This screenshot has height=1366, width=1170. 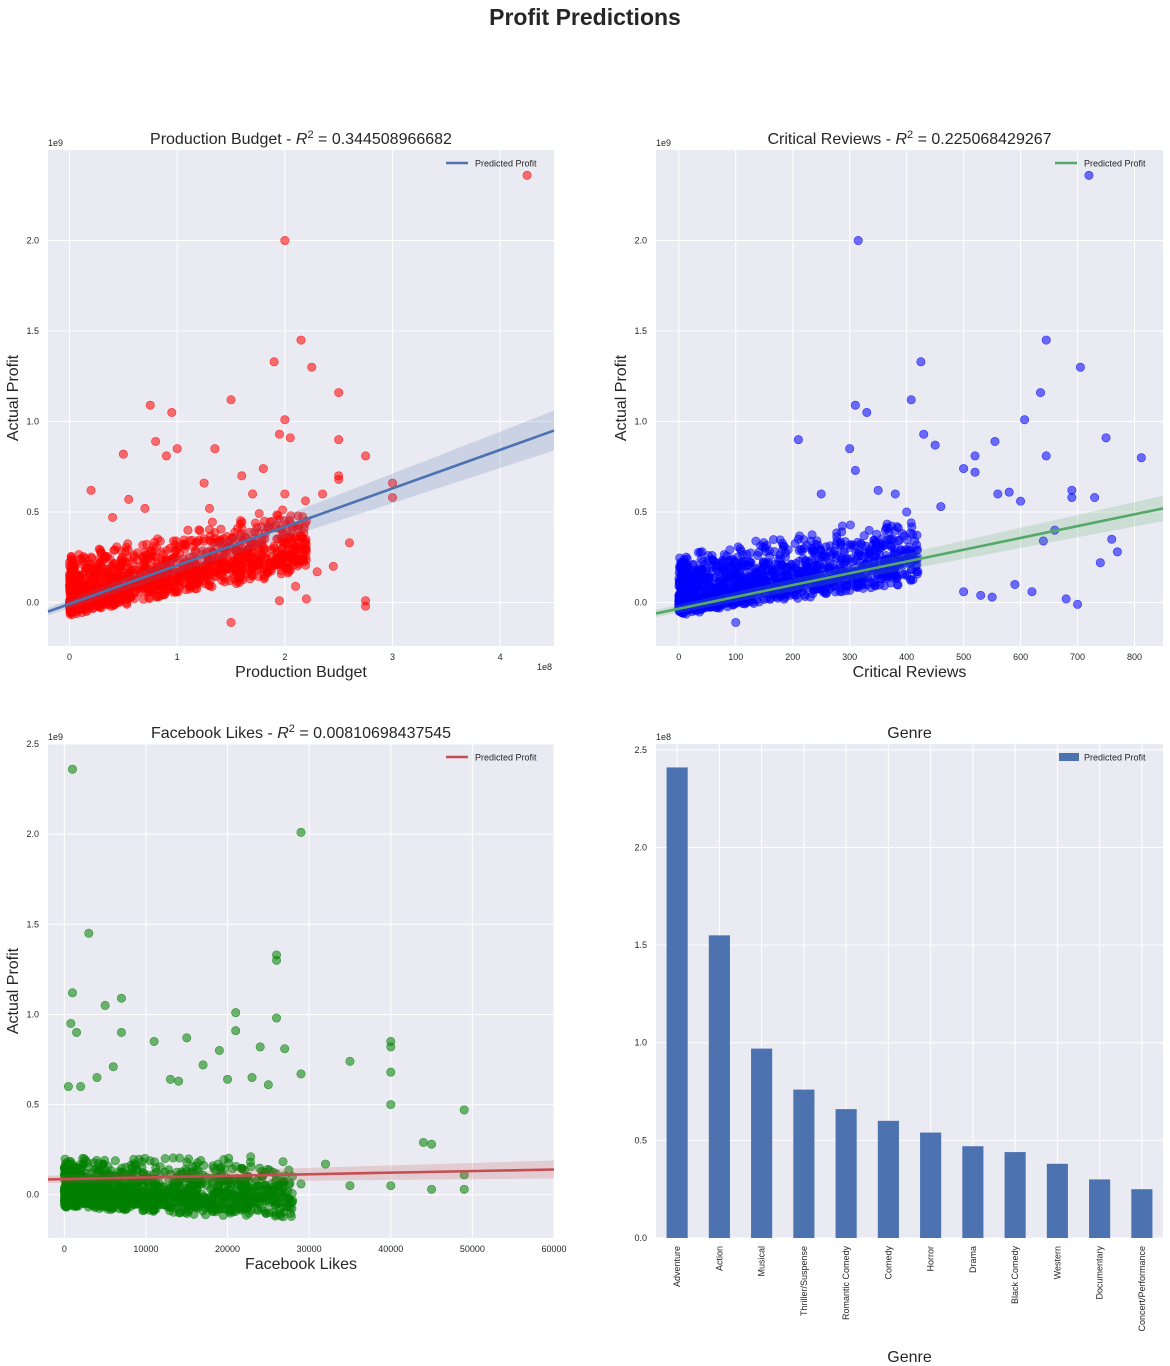 What do you see at coordinates (1100, 1273) in the screenshot?
I see `x-tick-label: Documentary` at bounding box center [1100, 1273].